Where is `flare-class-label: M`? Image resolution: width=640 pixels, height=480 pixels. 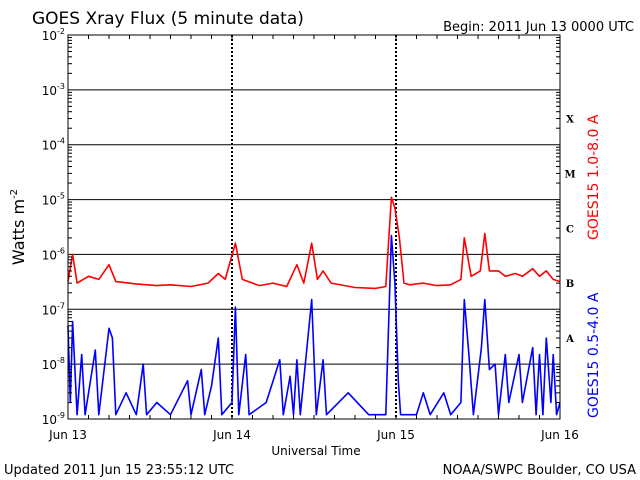
flare-class-label: M is located at coordinates (569, 174).